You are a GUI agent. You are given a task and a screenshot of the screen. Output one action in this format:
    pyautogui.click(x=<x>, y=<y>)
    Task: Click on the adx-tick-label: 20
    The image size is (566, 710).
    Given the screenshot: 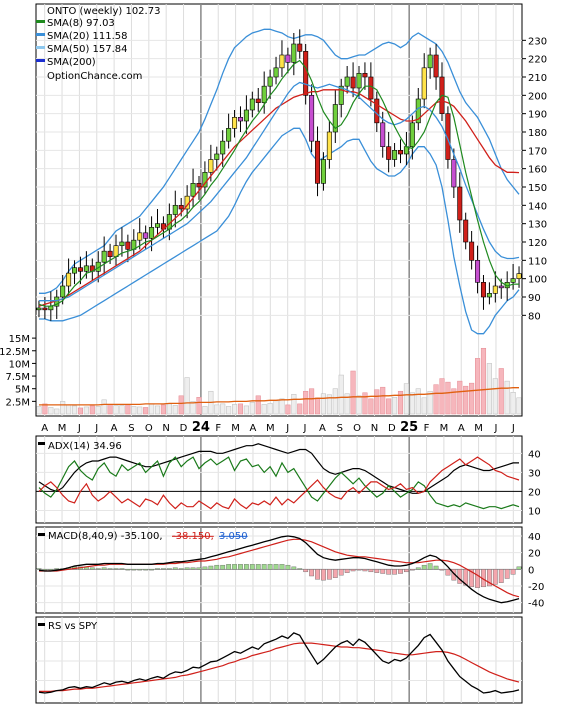 What is the action you would take?
    pyautogui.click(x=534, y=492)
    